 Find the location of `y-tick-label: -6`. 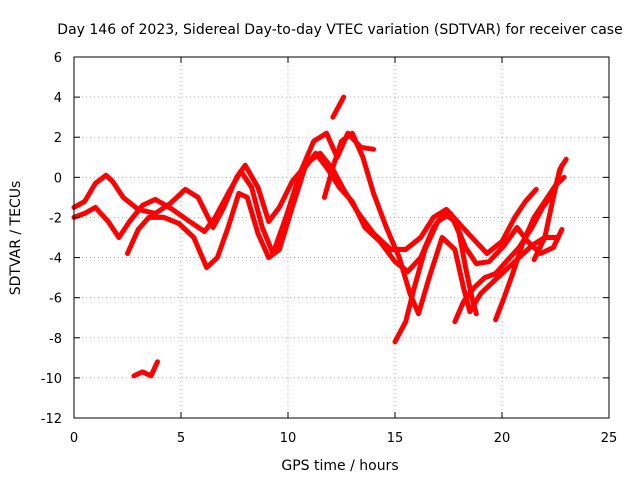

y-tick-label: -6 is located at coordinates (55, 299).